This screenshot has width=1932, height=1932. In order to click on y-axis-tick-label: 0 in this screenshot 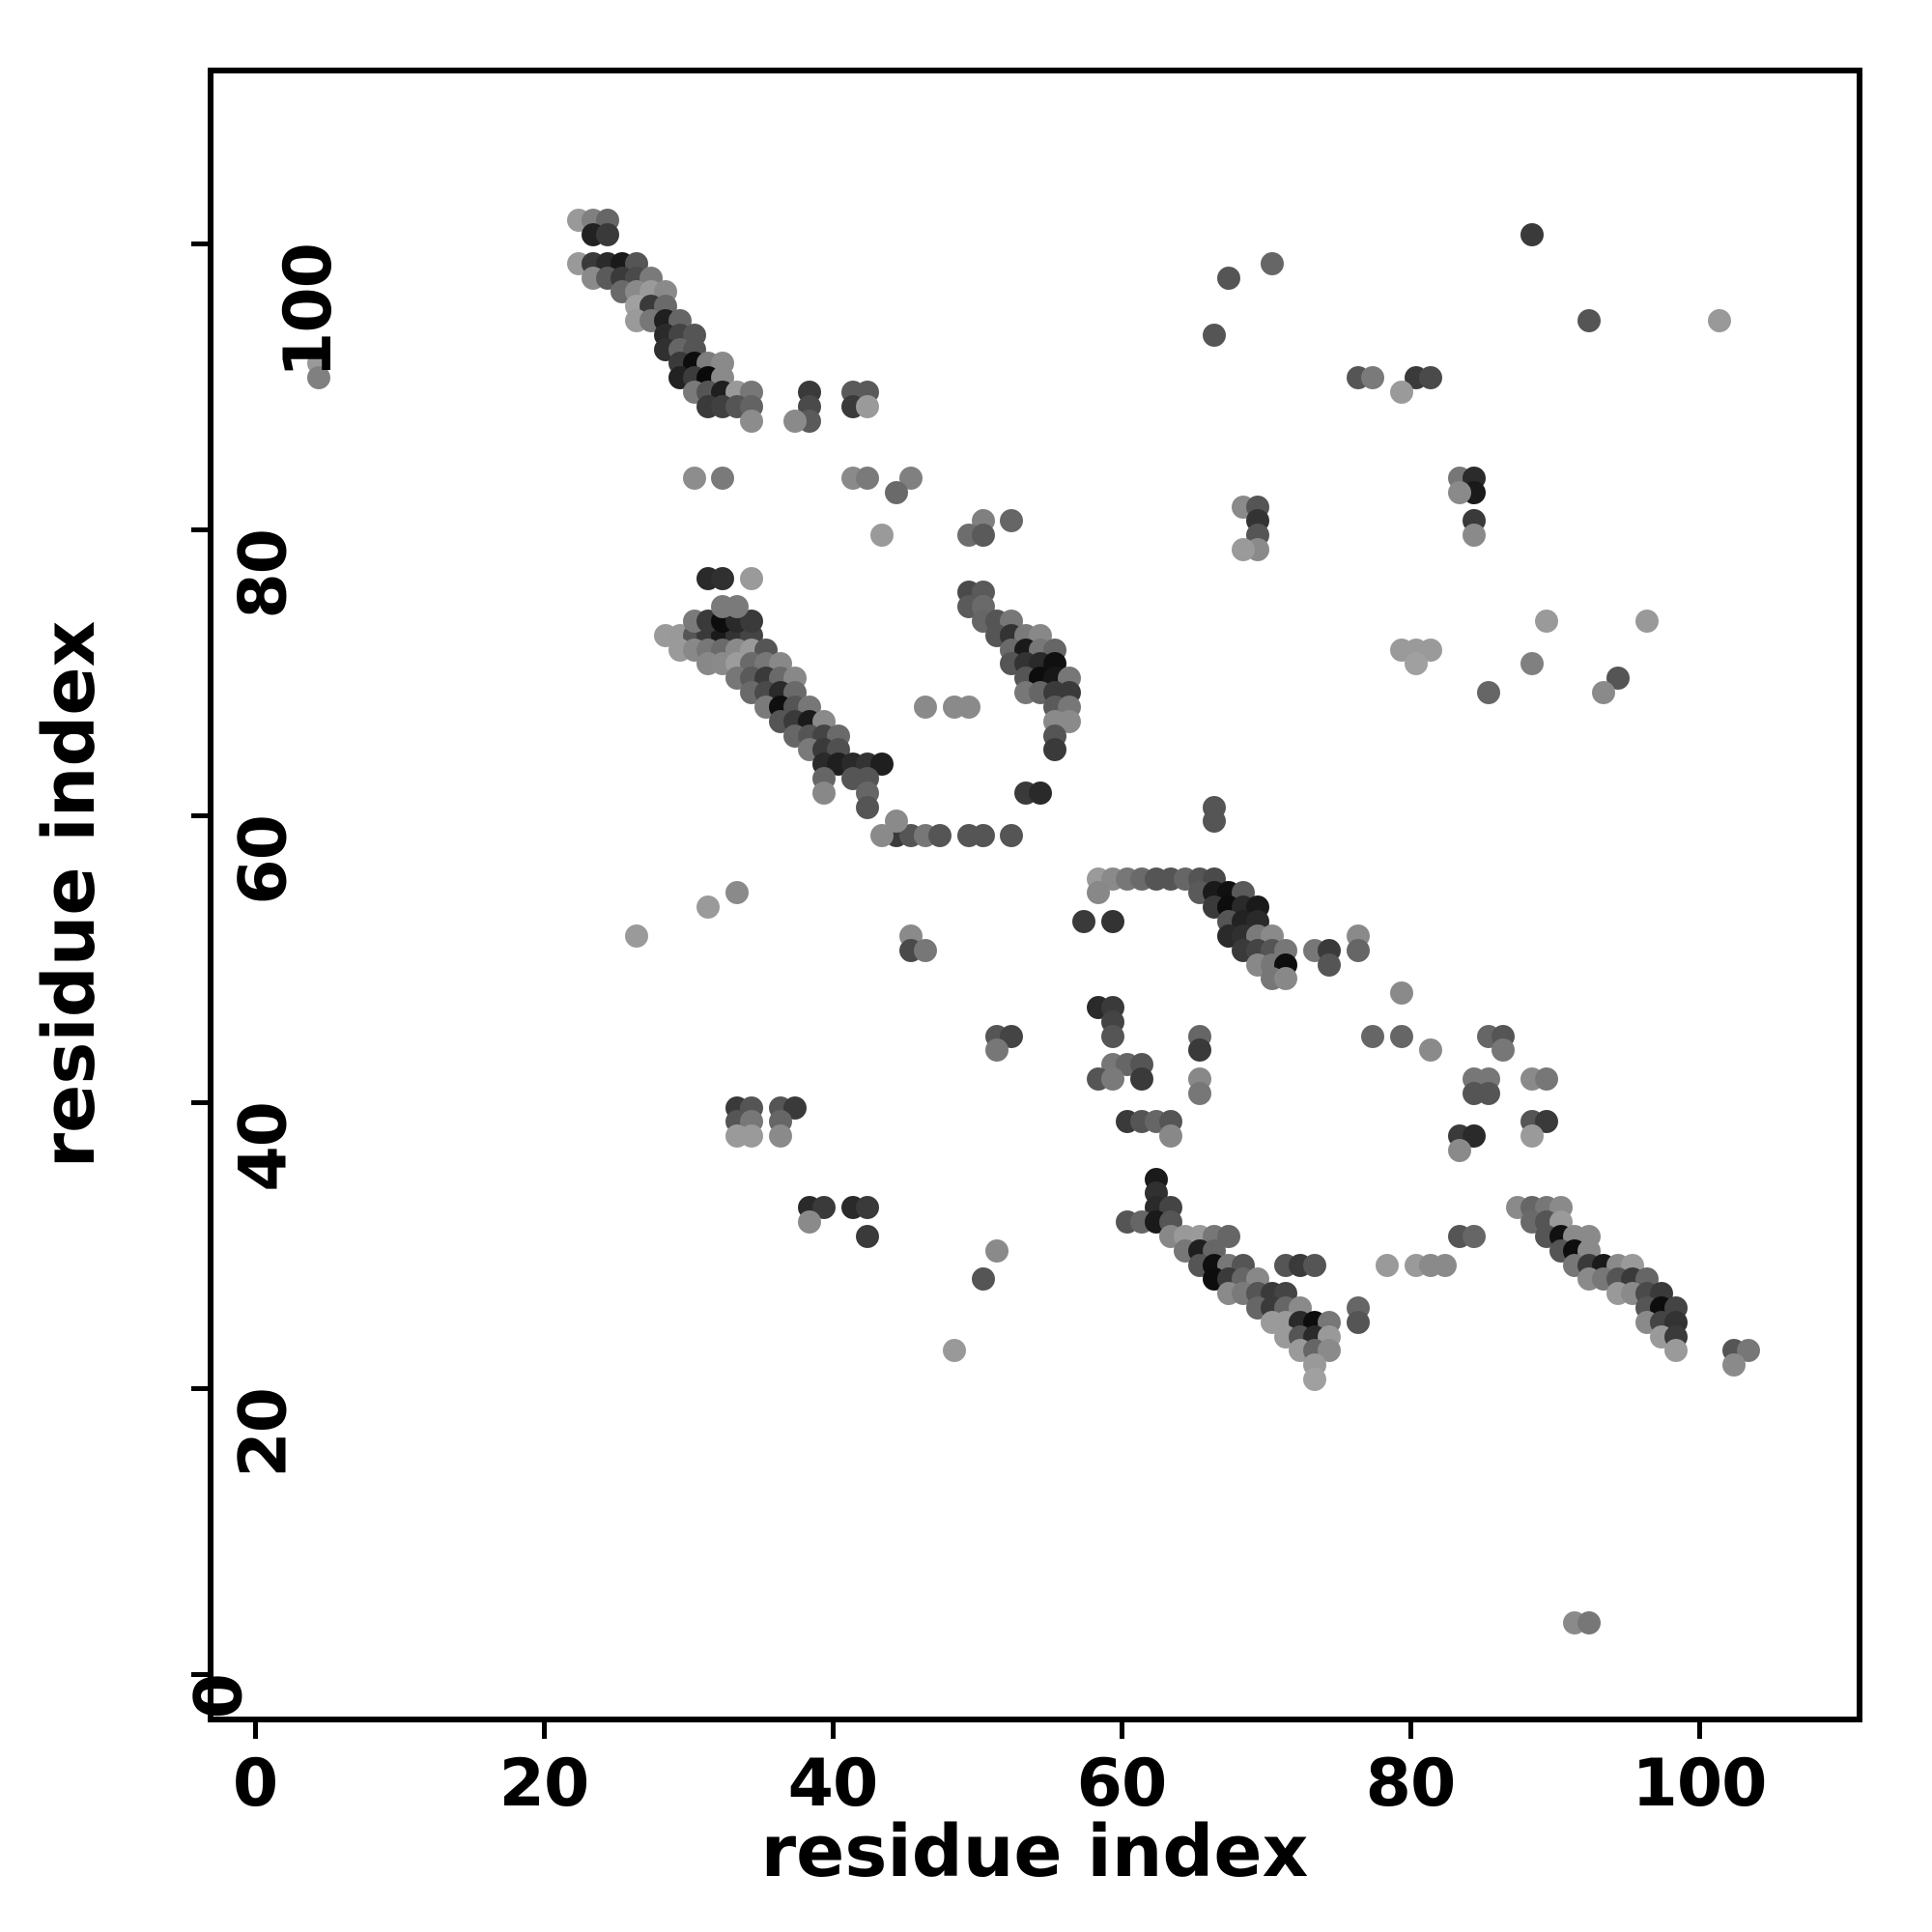, I will do `click(219, 1696)`.